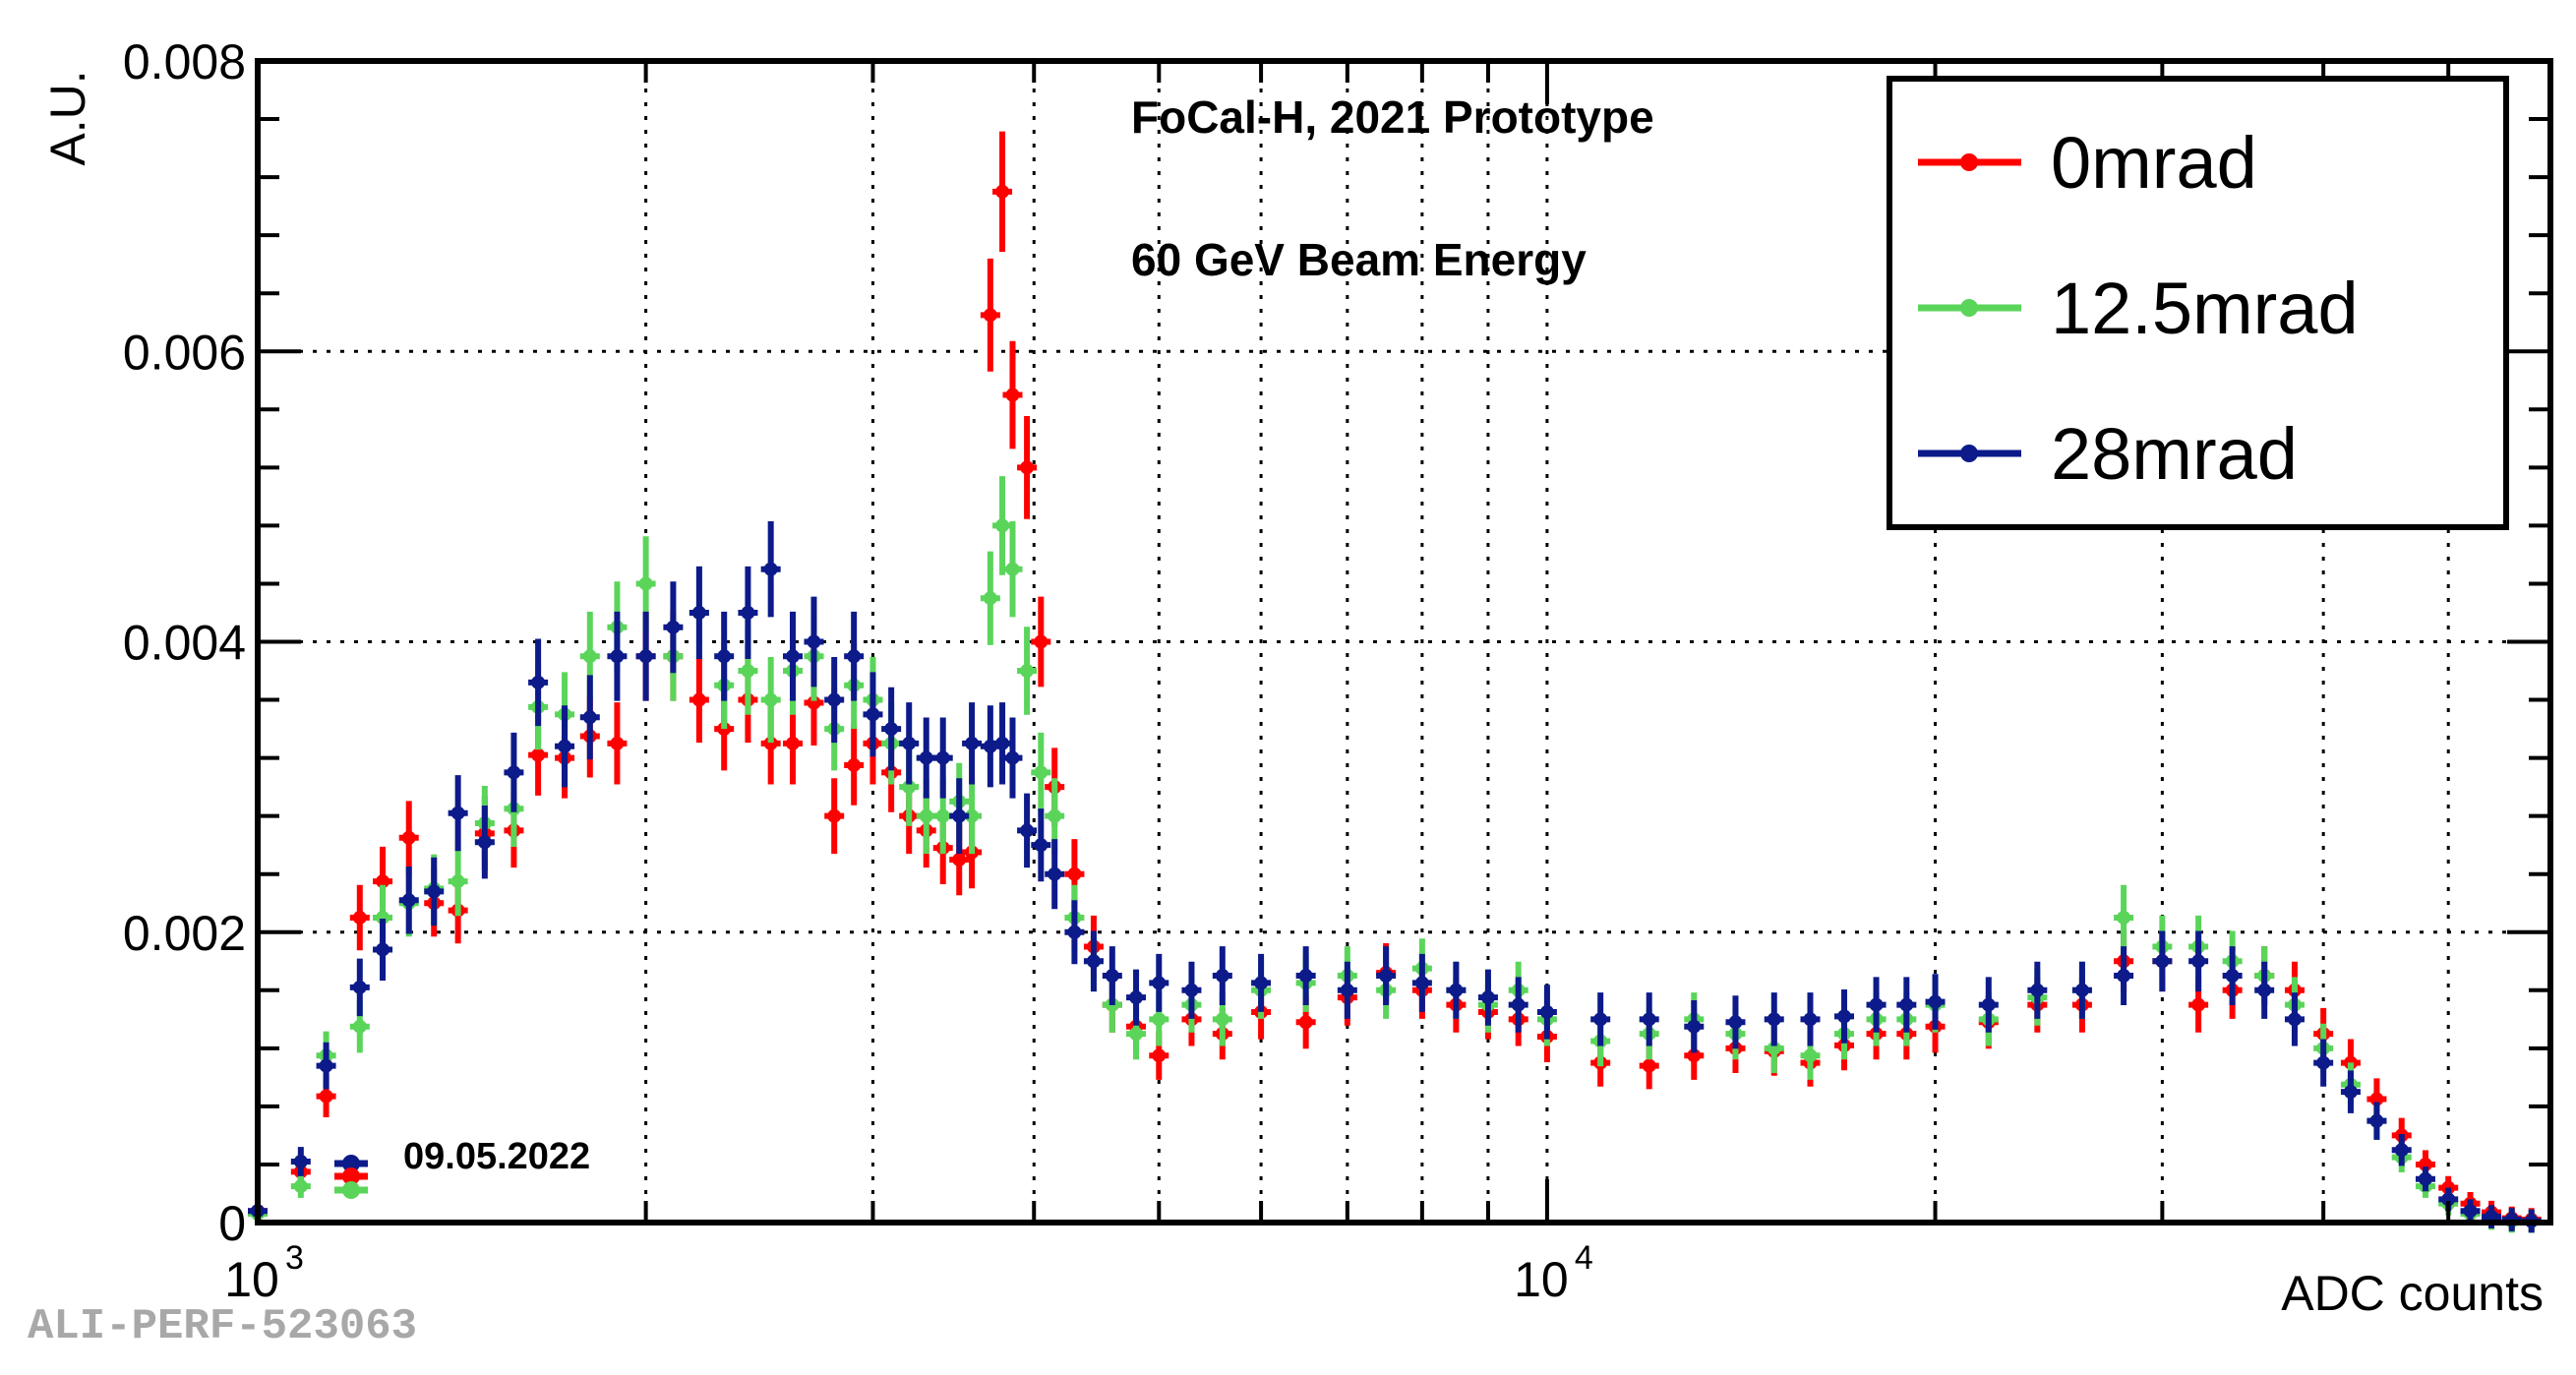 Image resolution: width=2576 pixels, height=1375 pixels. I want to click on y-tick-label: 0.002, so click(184, 933).